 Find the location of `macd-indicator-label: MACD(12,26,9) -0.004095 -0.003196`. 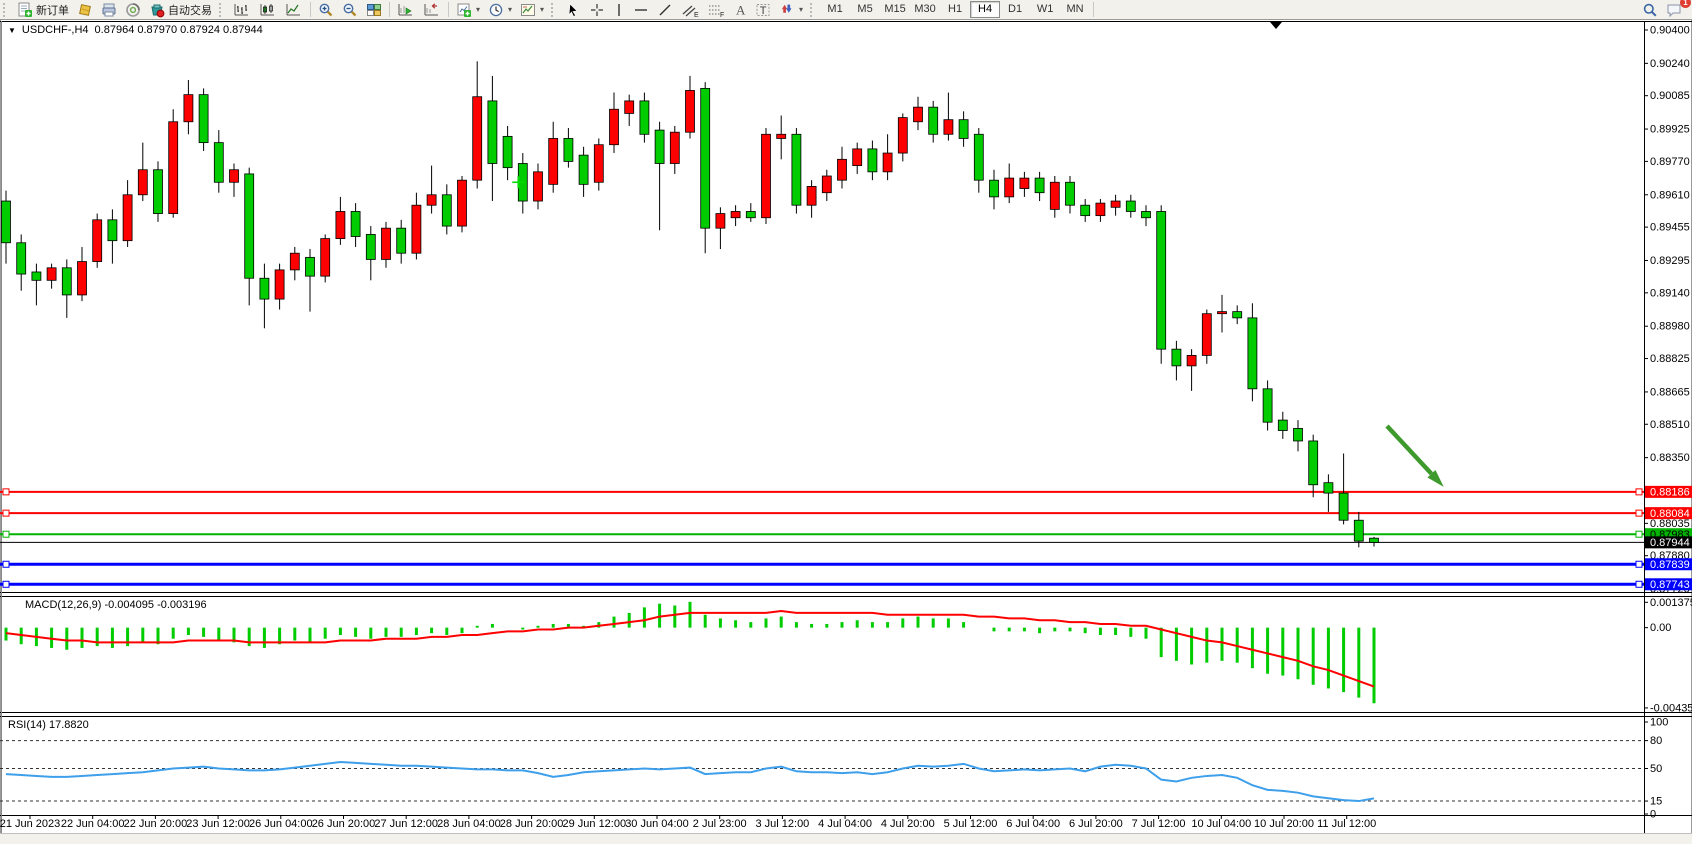

macd-indicator-label: MACD(12,26,9) -0.004095 -0.003196 is located at coordinates (116, 605).